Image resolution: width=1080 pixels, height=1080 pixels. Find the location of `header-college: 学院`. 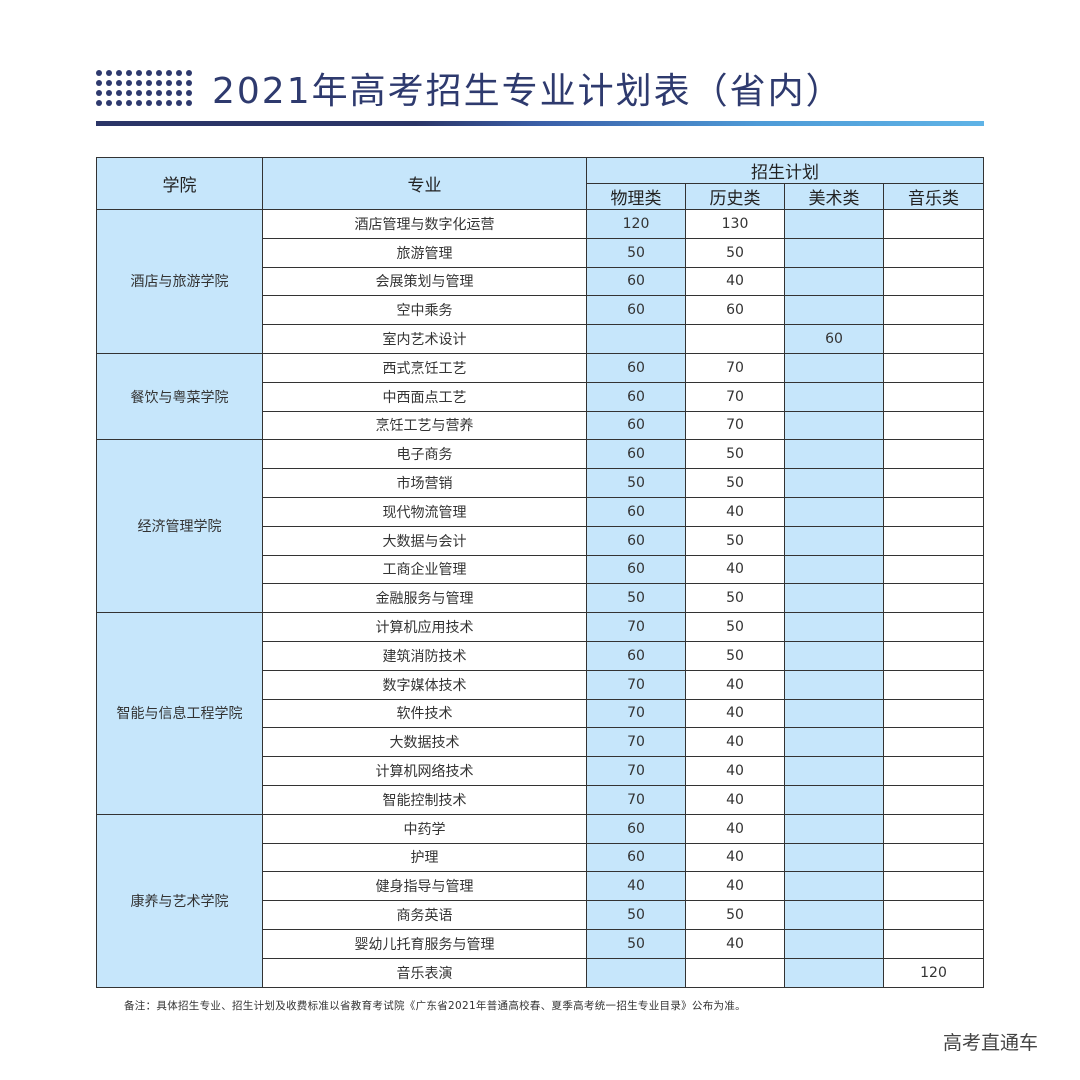

header-college: 学院 is located at coordinates (179, 183).